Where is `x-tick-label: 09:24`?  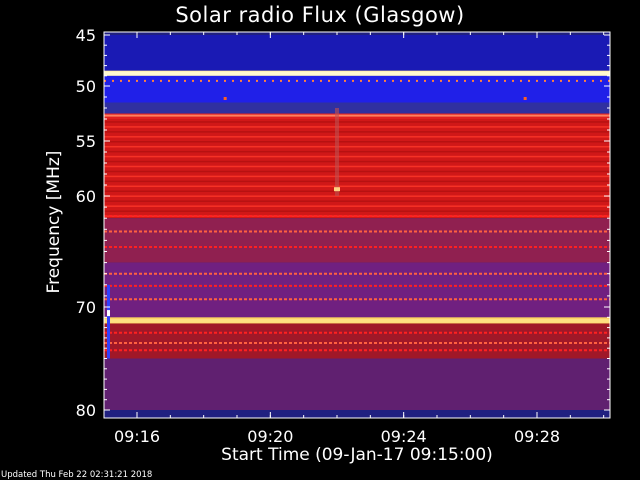 x-tick-label: 09:24 is located at coordinates (404, 436).